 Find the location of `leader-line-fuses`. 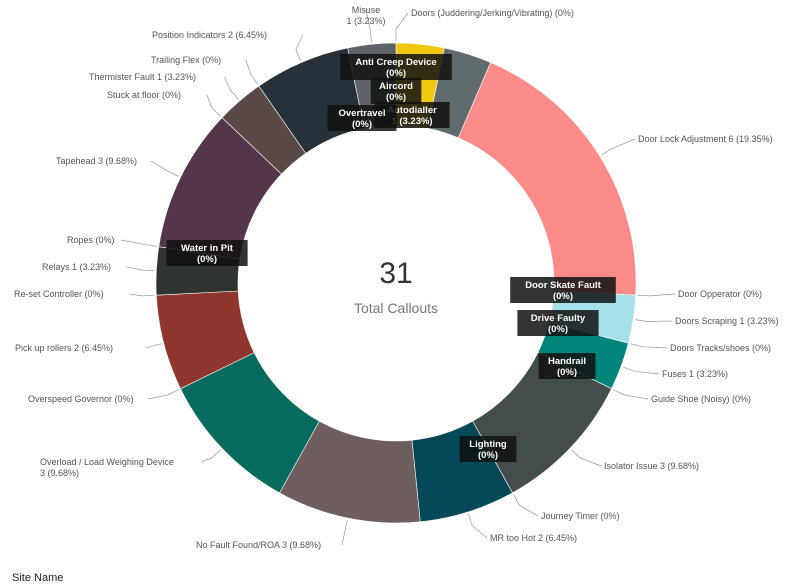

leader-line-fuses is located at coordinates (641, 370).